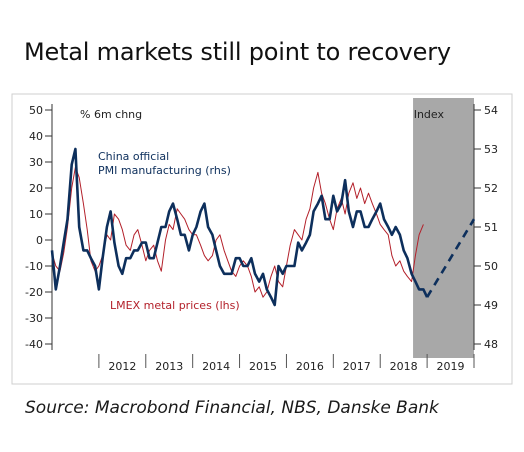 Image resolution: width=524 pixels, height=452 pixels. What do you see at coordinates (169, 366) in the screenshot?
I see `x-tick-label: 2013` at bounding box center [169, 366].